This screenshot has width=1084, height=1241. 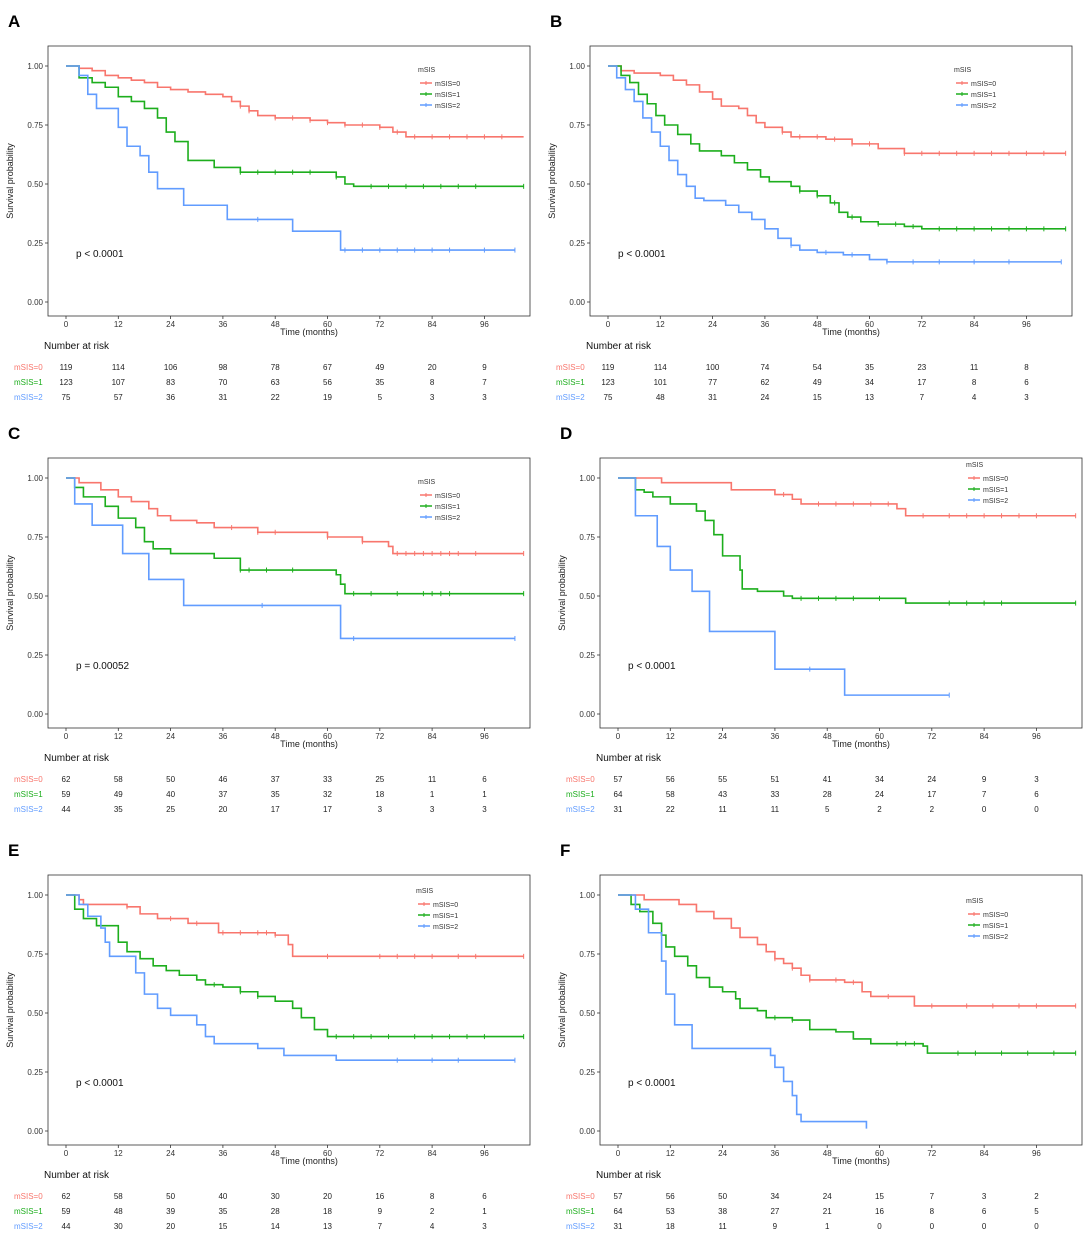 What do you see at coordinates (432, 794) in the screenshot?
I see `risk-cell: 1` at bounding box center [432, 794].